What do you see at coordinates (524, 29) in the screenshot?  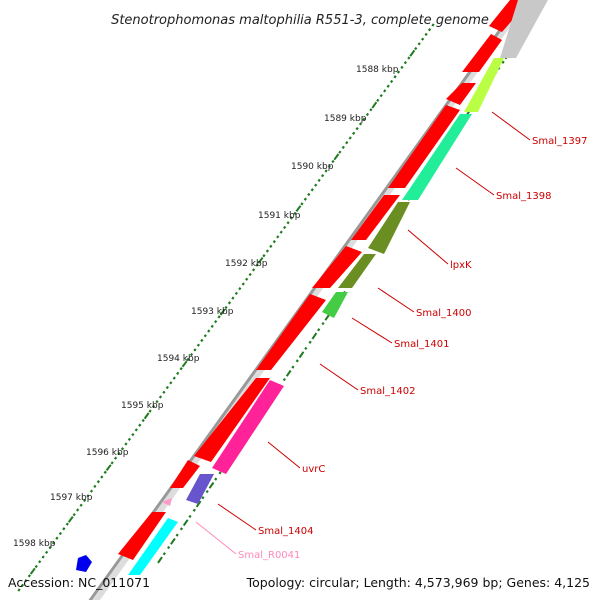 I see `grey-feature` at bounding box center [524, 29].